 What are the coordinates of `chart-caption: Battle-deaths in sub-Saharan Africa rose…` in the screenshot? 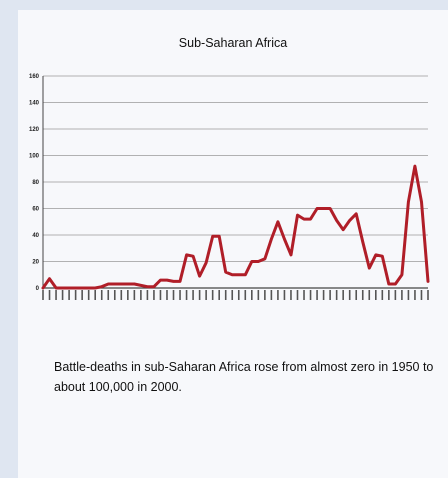 It's located at (244, 377).